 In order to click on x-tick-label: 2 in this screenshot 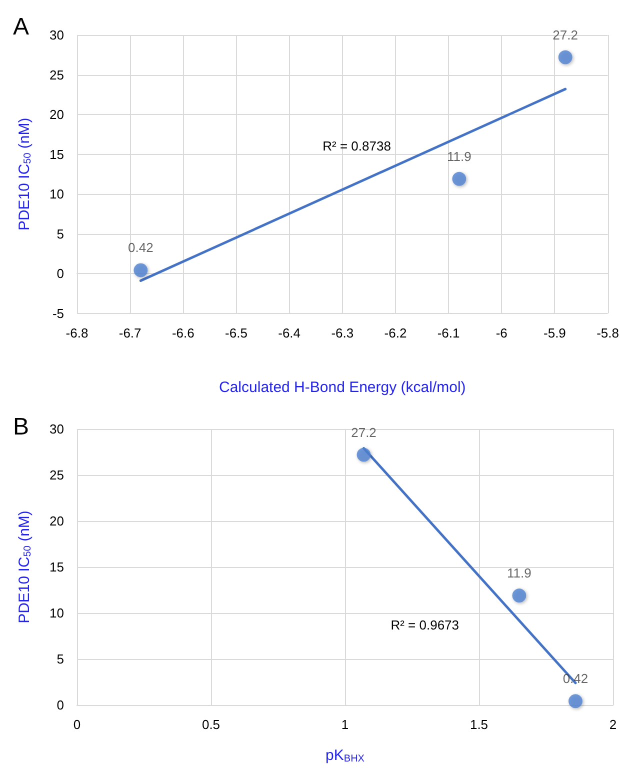, I will do `click(613, 724)`.